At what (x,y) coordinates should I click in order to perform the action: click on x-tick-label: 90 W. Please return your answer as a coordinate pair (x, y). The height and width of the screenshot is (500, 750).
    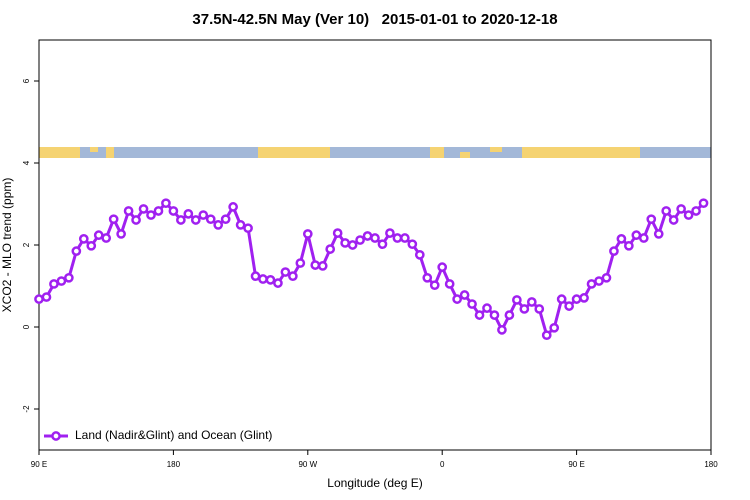
    Looking at the image, I should click on (307, 464).